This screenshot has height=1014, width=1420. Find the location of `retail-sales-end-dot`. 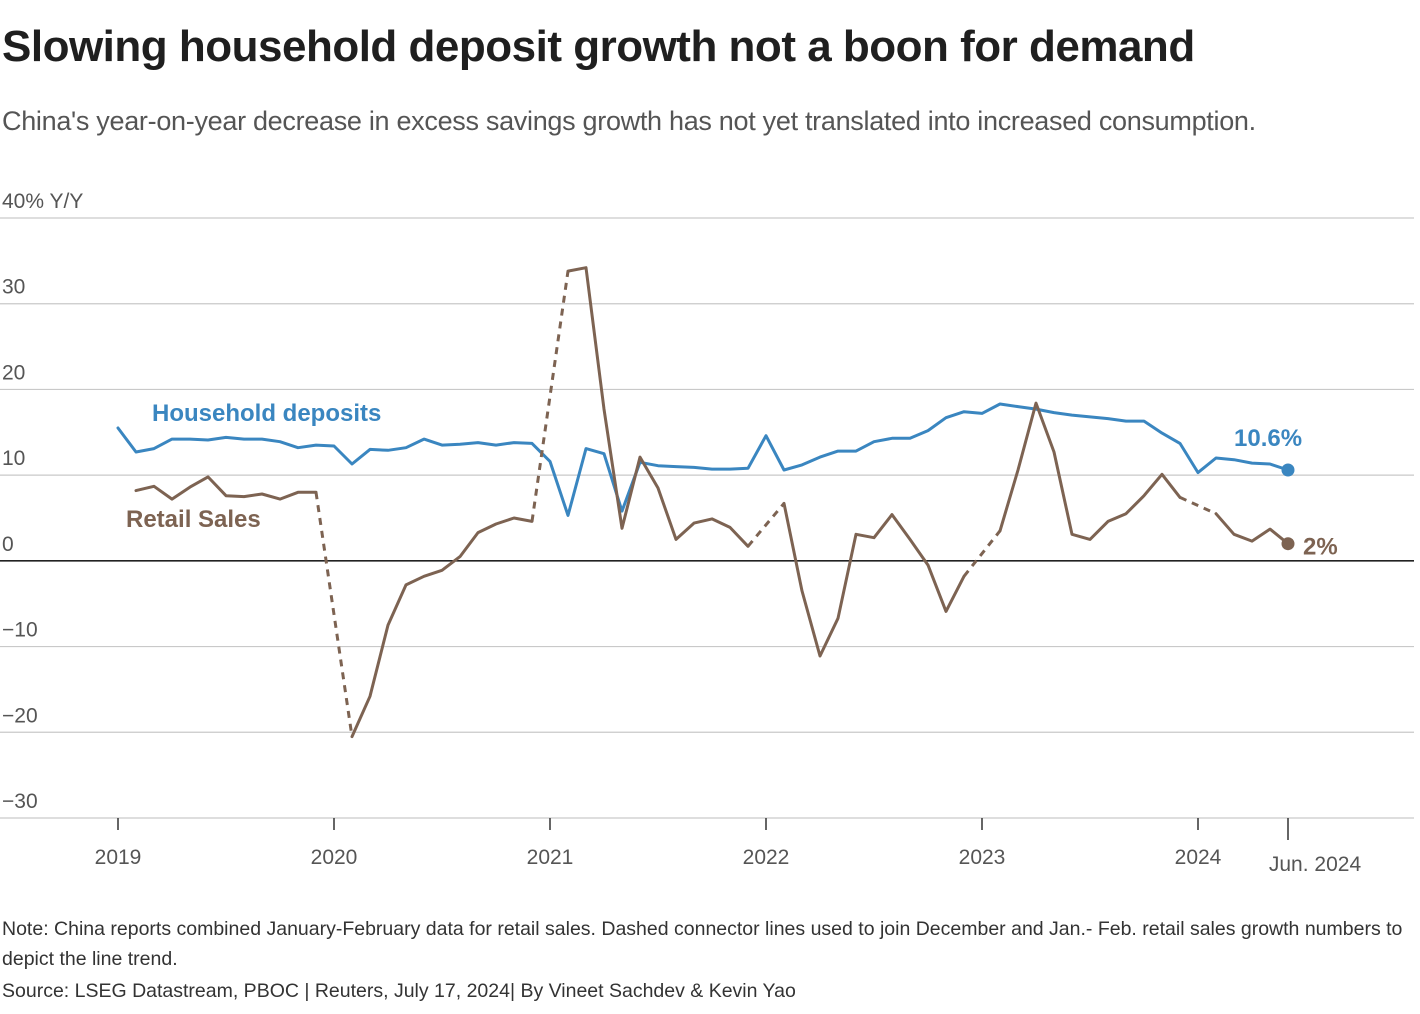

retail-sales-end-dot is located at coordinates (1288, 544).